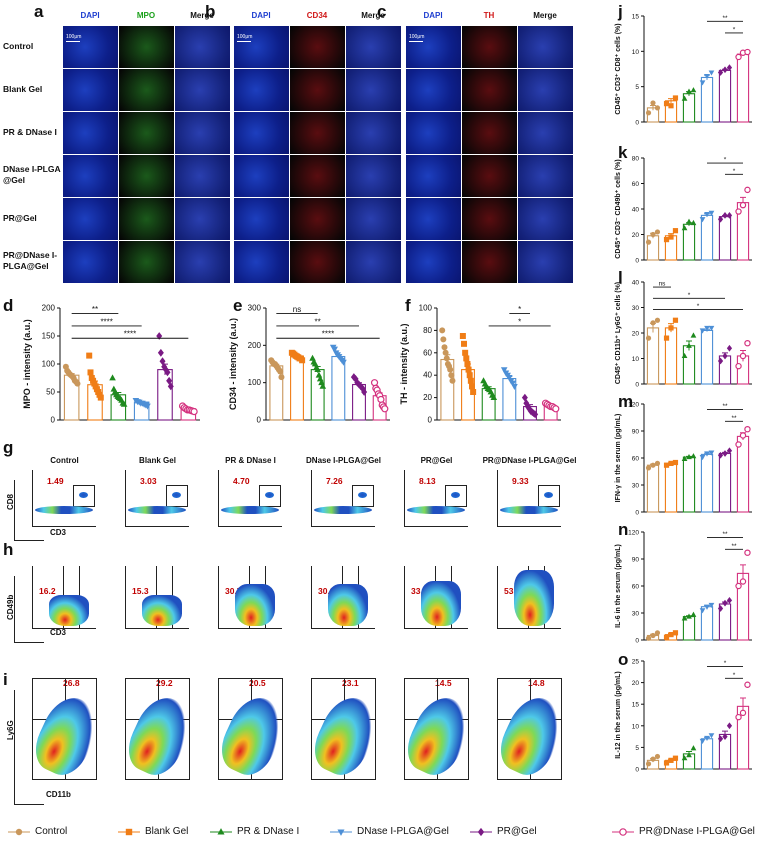 The image size is (764, 847). What do you see at coordinates (636, 210) in the screenshot?
I see `y-tick-label: 40` at bounding box center [636, 210].